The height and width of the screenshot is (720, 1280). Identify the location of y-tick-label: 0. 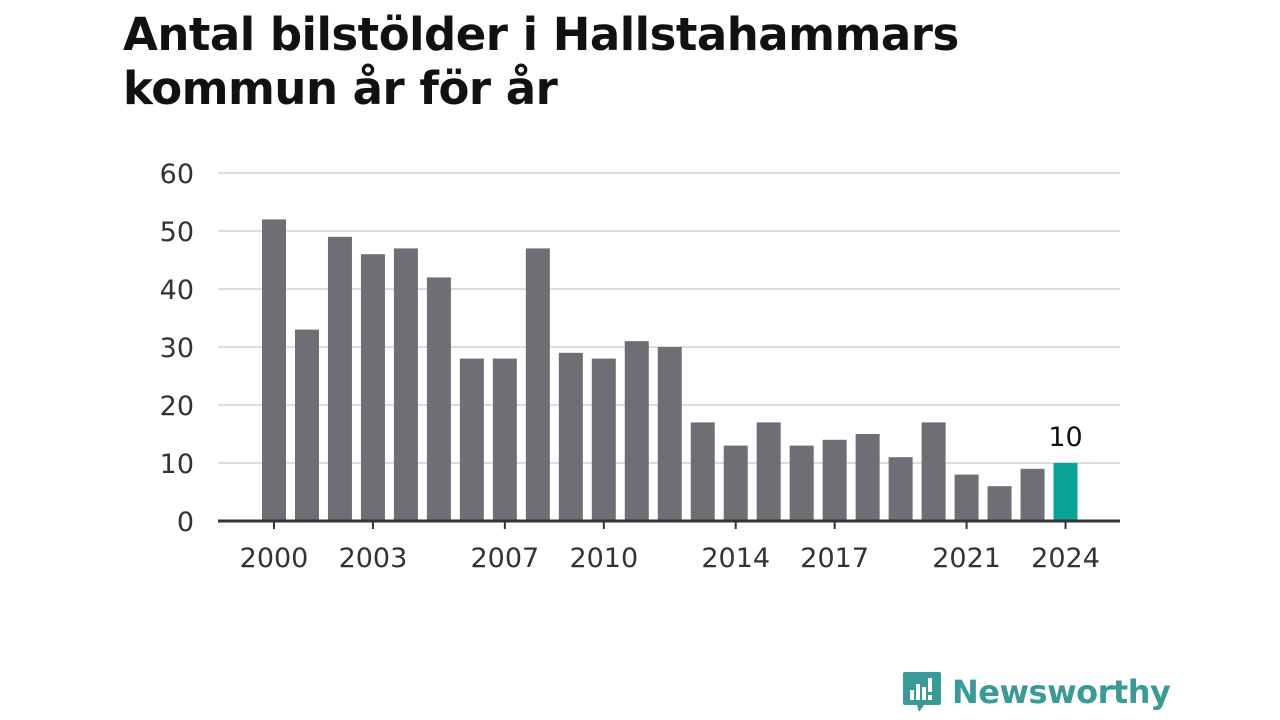
(185, 522).